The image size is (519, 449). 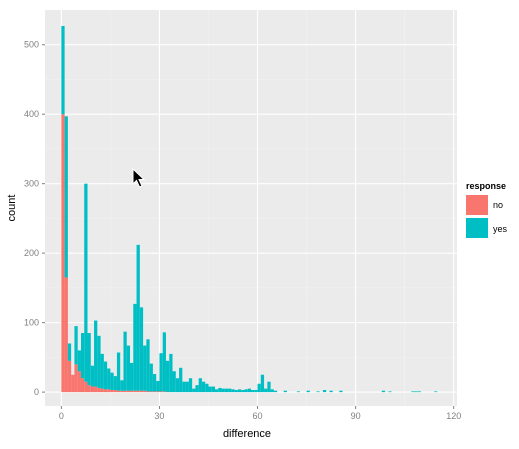 I want to click on x-tick-label: 30, so click(x=159, y=416).